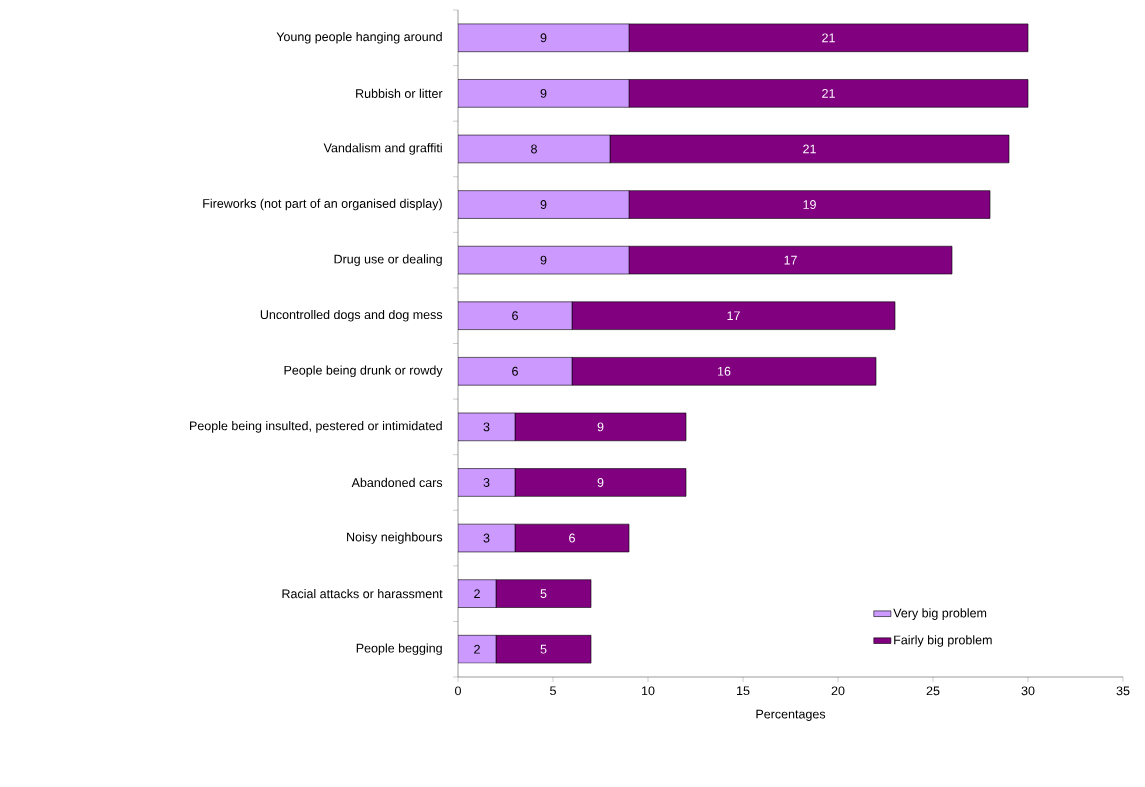  What do you see at coordinates (362, 594) in the screenshot?
I see `y-tick-label: Racial attacks or harassment` at bounding box center [362, 594].